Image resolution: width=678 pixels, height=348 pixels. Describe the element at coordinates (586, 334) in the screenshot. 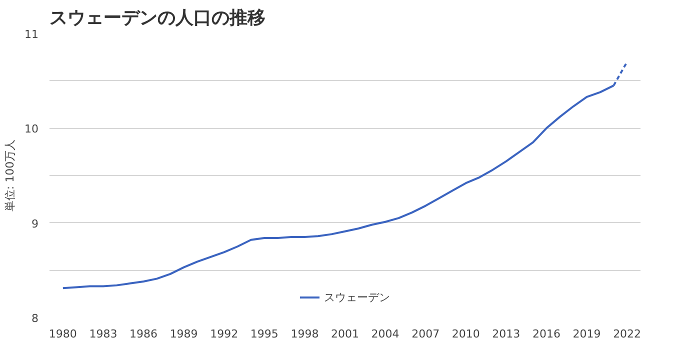

I see `x-tick-label: 2019` at that location.